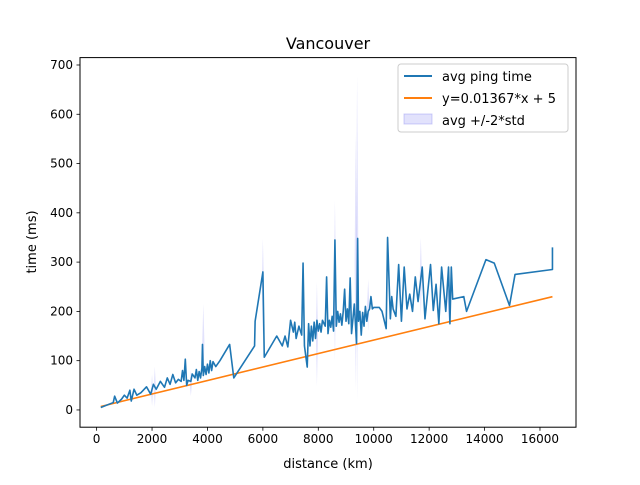  I want to click on y-tick-label: 500, so click(61, 164).